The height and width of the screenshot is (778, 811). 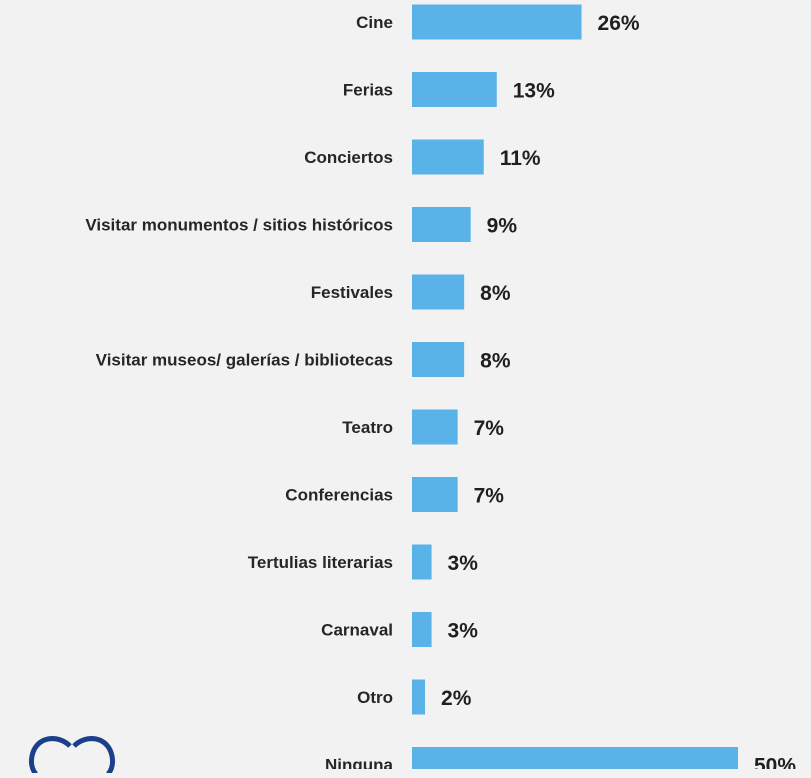 I want to click on category-label: Conferencias, so click(x=339, y=495).